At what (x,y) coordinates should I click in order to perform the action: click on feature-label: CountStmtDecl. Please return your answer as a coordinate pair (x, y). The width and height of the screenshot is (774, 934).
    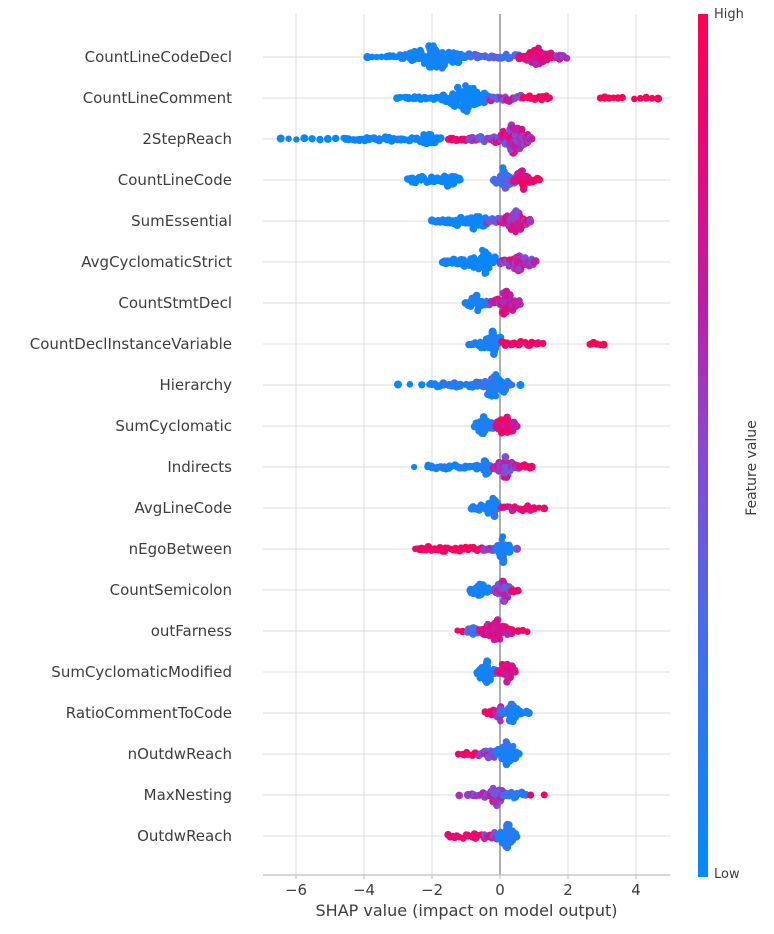
    Looking at the image, I should click on (175, 303).